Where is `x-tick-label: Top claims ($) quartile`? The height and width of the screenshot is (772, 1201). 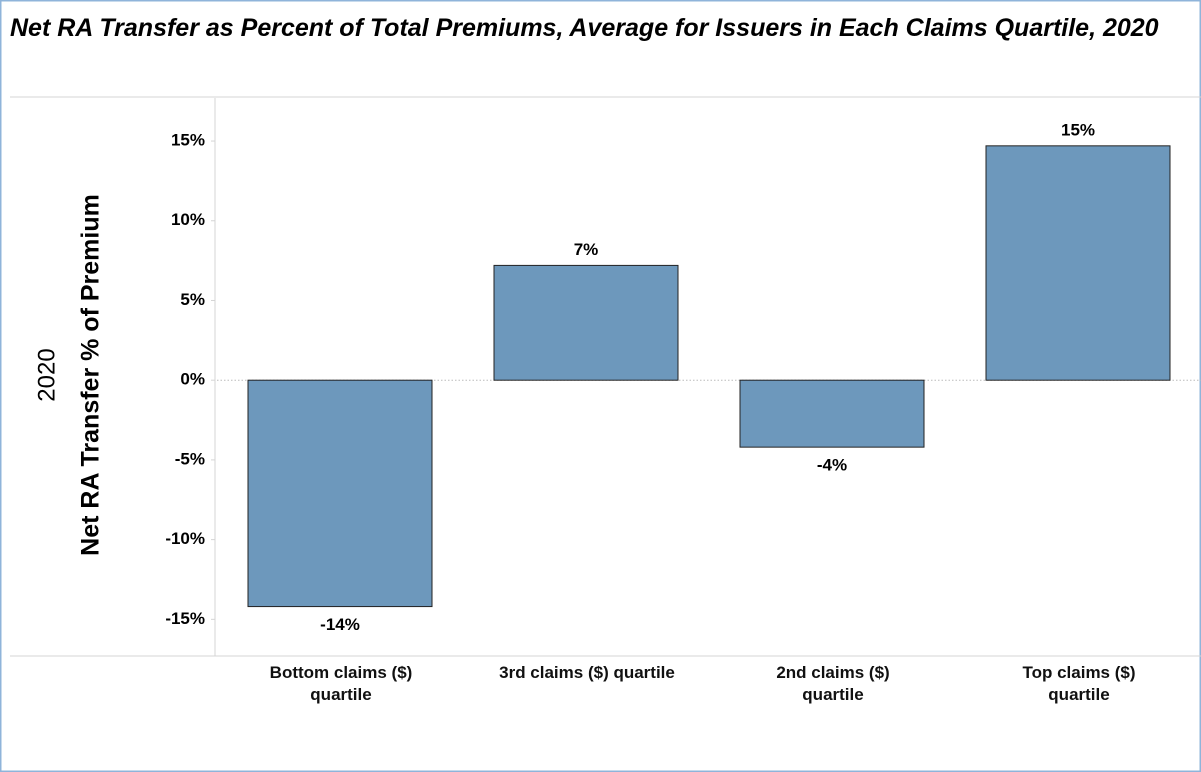
x-tick-label: Top claims ($) quartile is located at coordinates (1079, 683).